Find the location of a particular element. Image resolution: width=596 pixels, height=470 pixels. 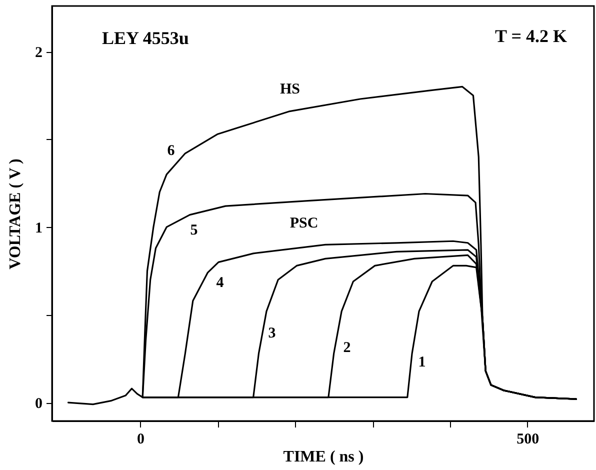

y-axis-title: VOLTAGE ( V ) is located at coordinates (15, 214).